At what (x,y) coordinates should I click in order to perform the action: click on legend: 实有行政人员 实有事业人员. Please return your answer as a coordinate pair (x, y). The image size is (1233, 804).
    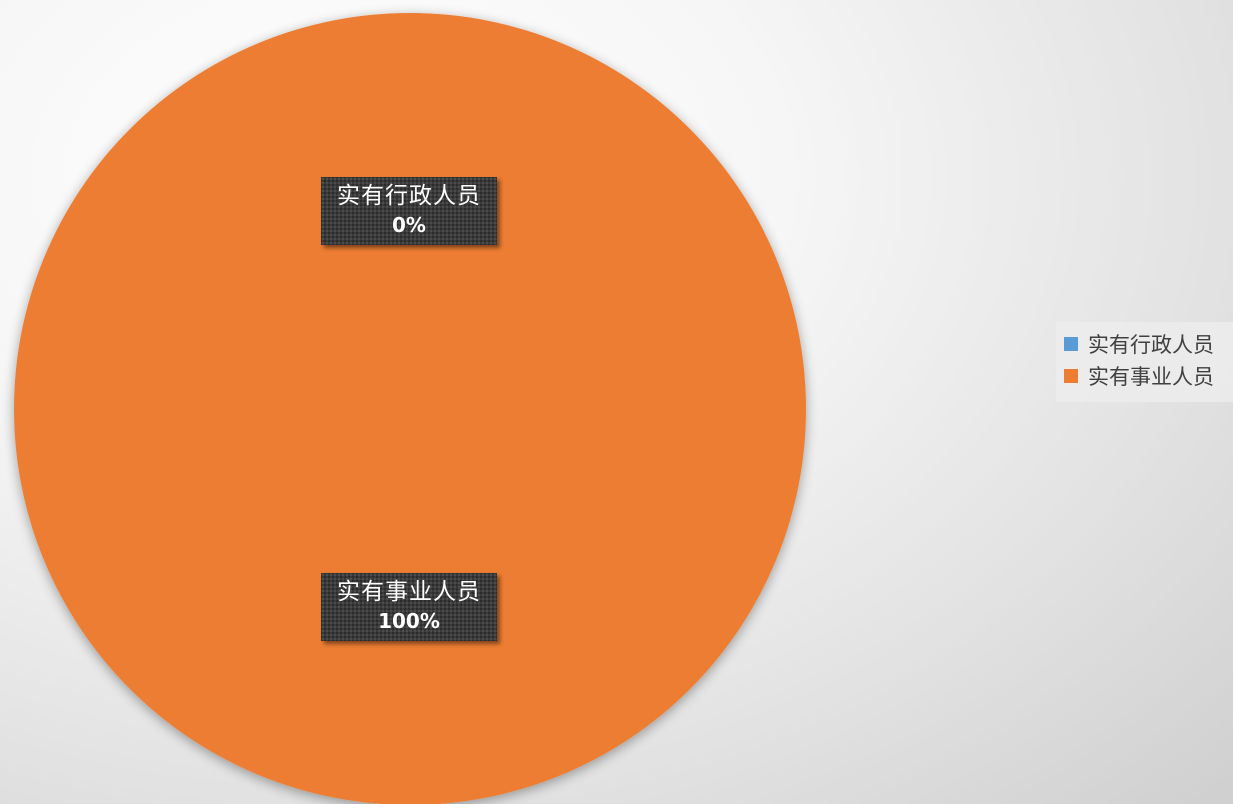
    Looking at the image, I should click on (1144, 362).